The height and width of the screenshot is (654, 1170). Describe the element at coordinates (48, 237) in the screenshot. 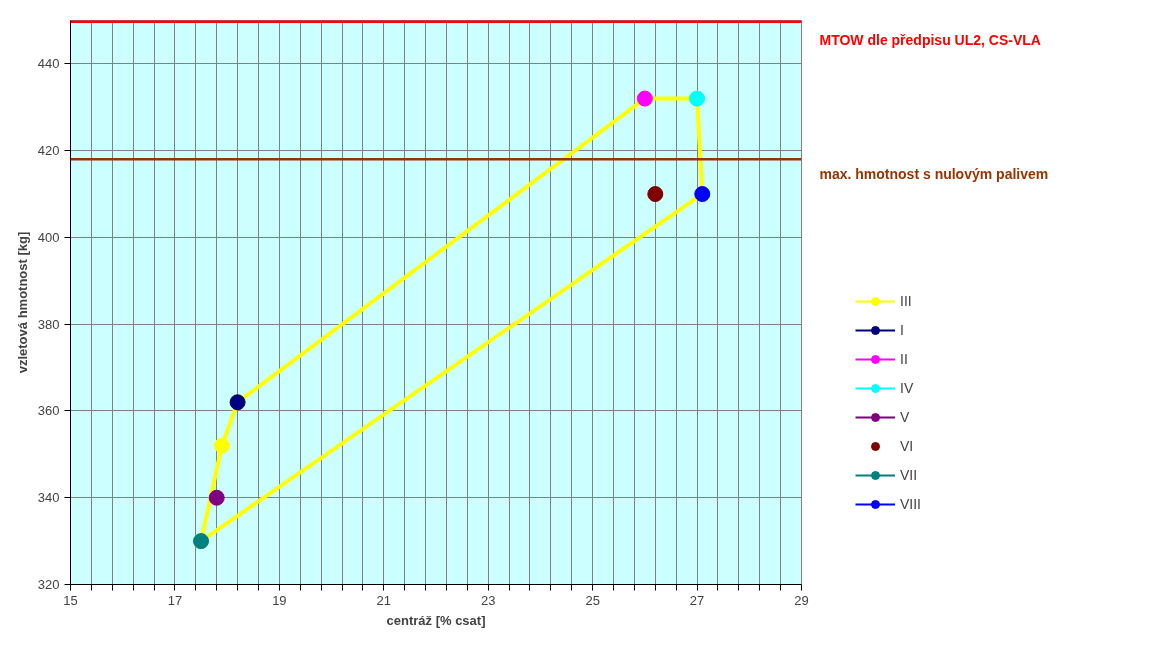

I see `y-tick-label: 400` at that location.